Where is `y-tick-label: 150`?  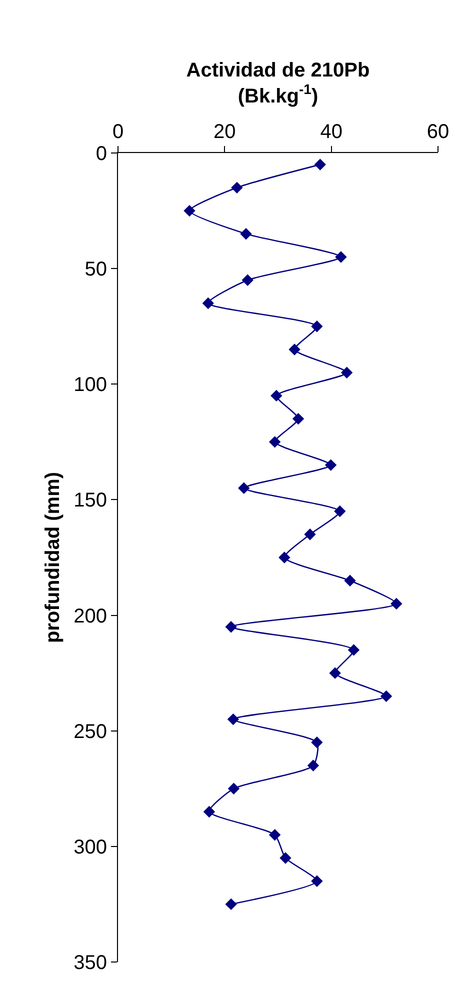 y-tick-label: 150 is located at coordinates (90, 501).